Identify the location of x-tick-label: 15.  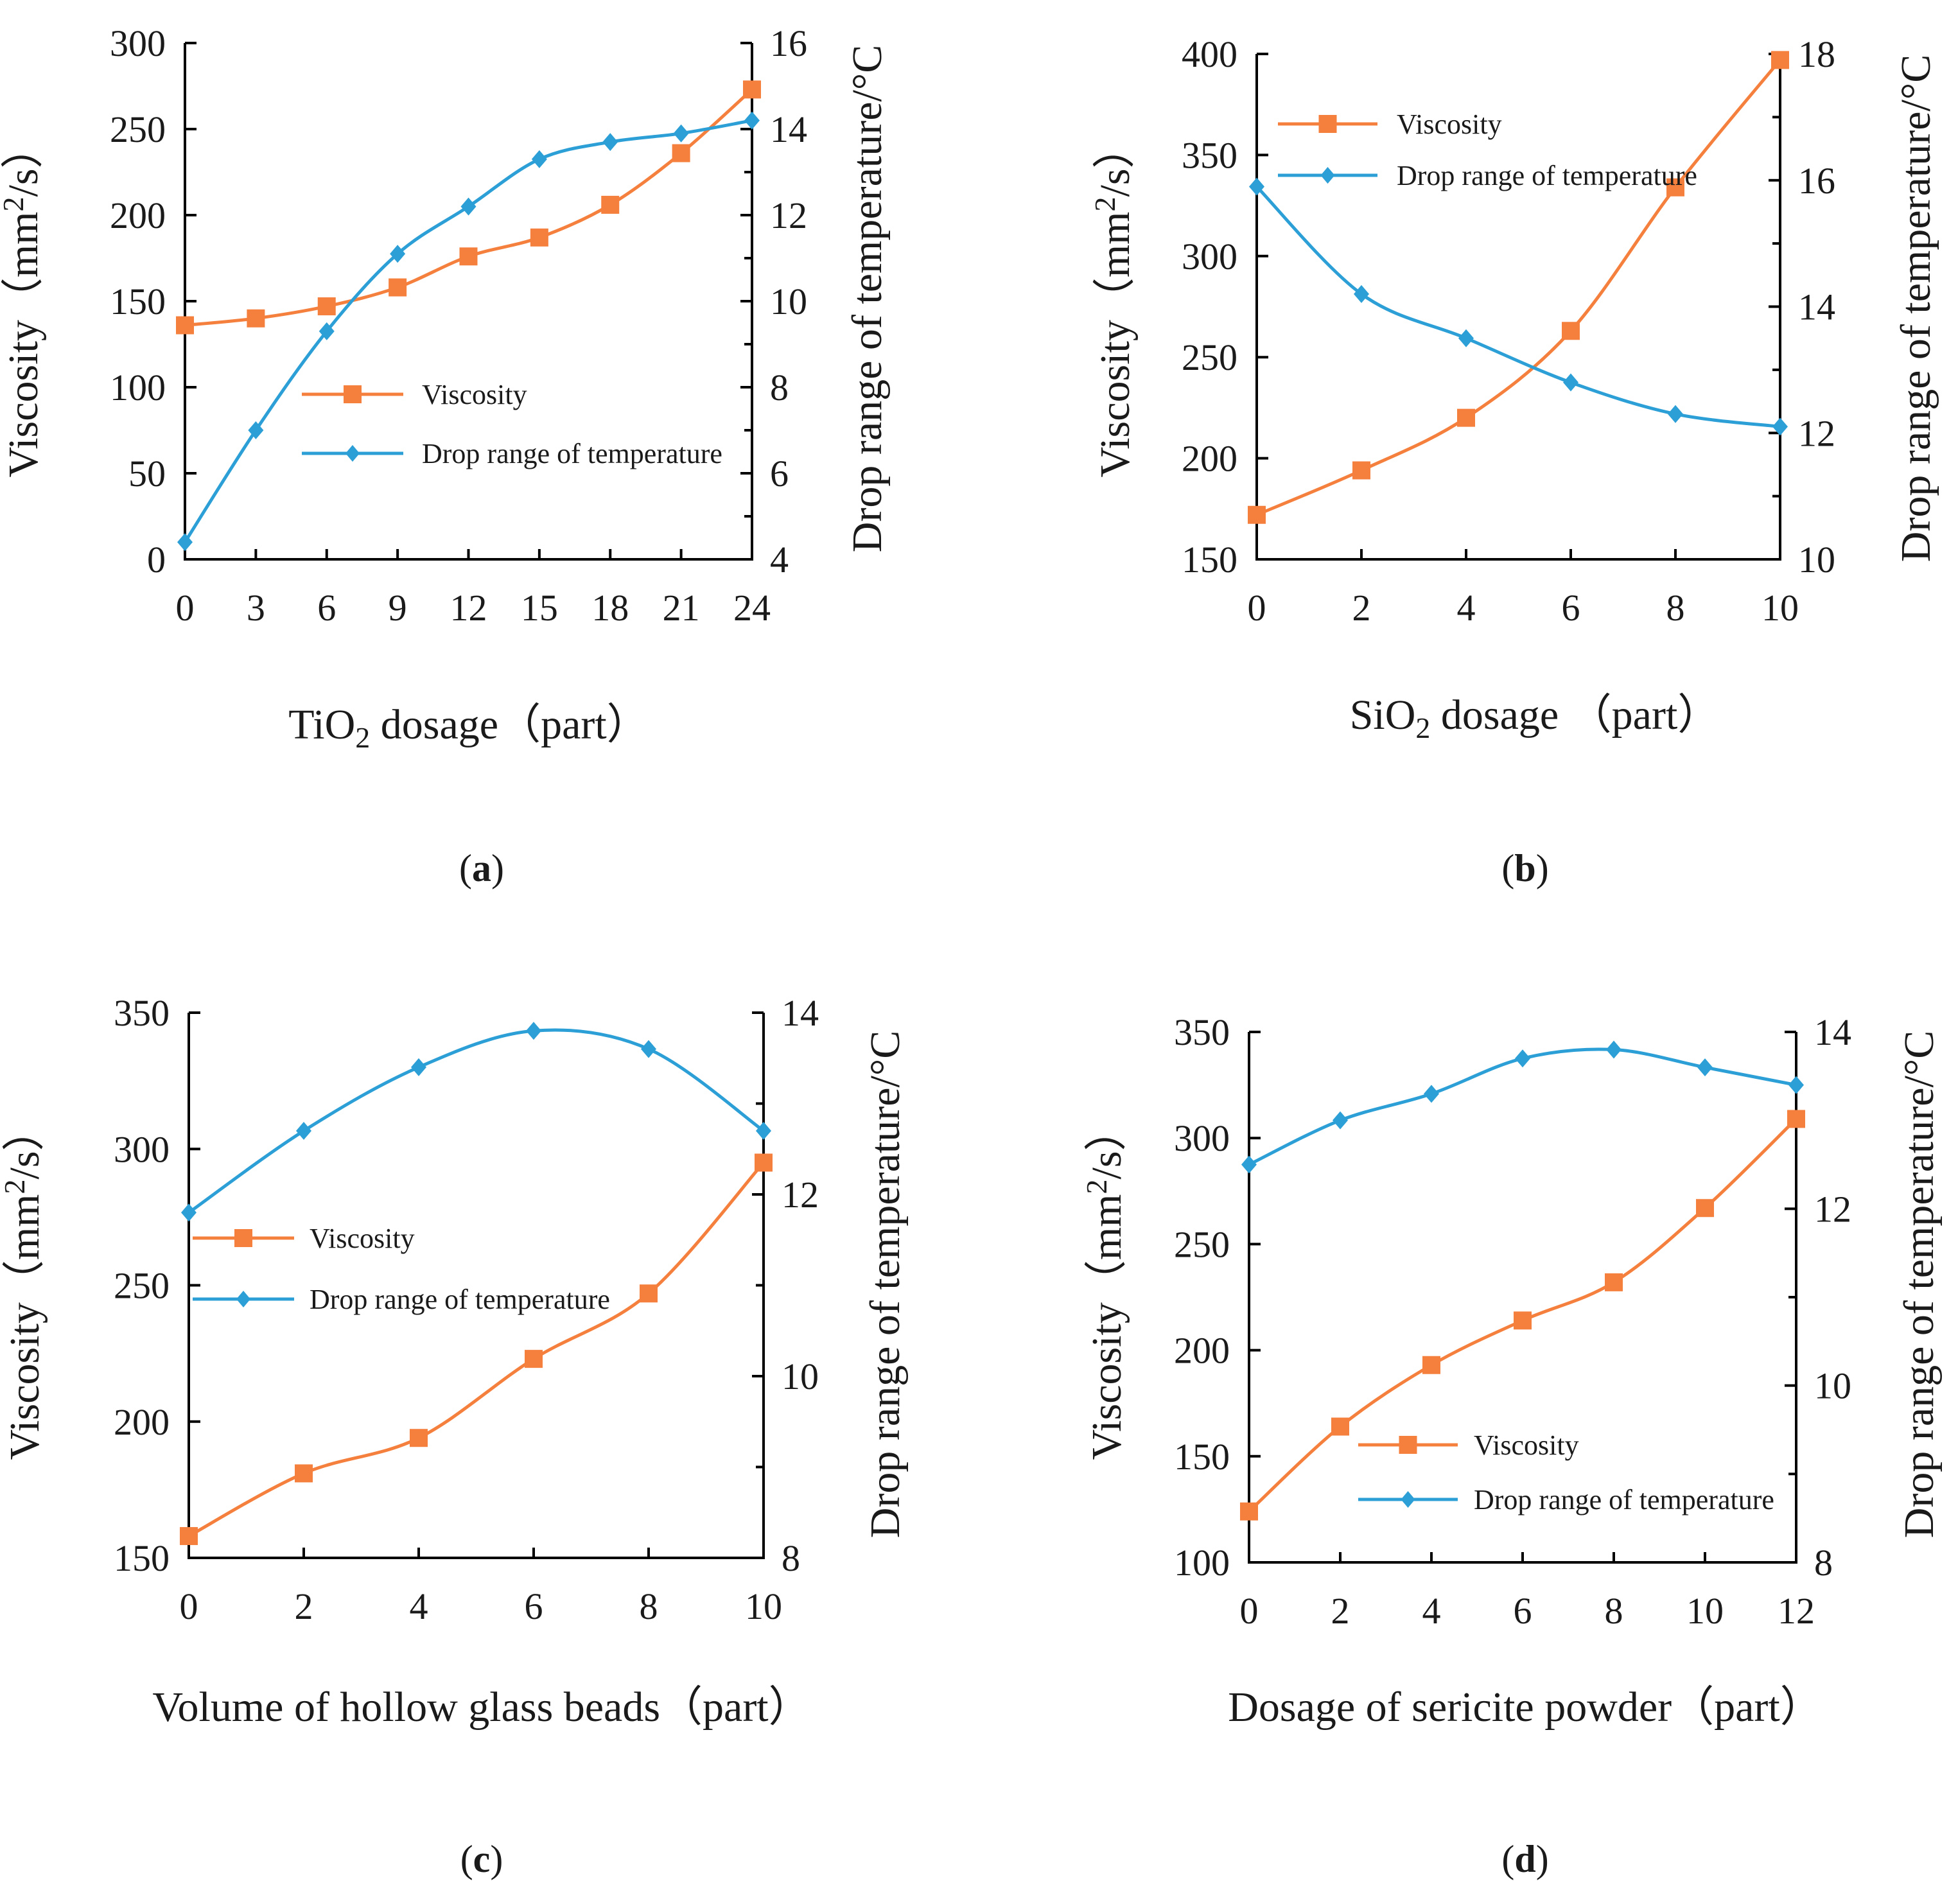
(540, 608).